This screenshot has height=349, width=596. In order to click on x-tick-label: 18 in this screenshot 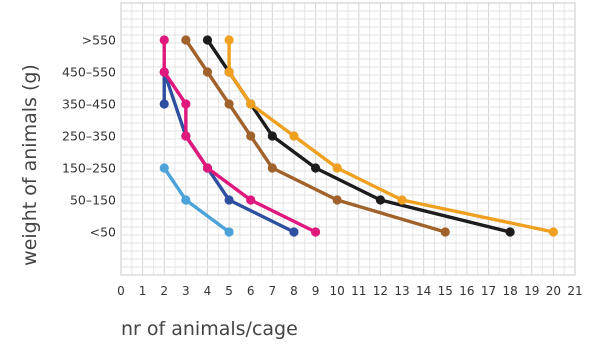, I will do `click(510, 291)`.